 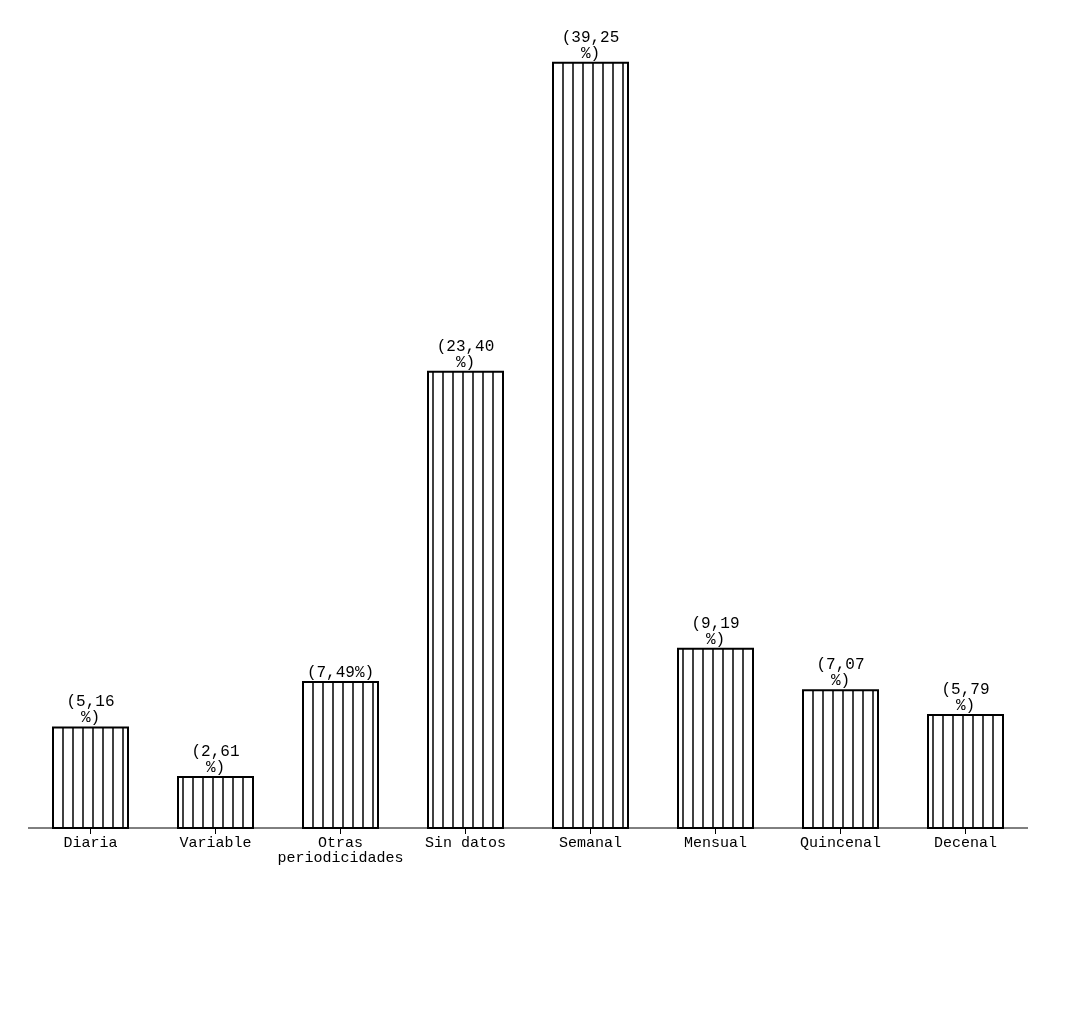 What do you see at coordinates (965, 843) in the screenshot?
I see `x-tick-label: Decenal` at bounding box center [965, 843].